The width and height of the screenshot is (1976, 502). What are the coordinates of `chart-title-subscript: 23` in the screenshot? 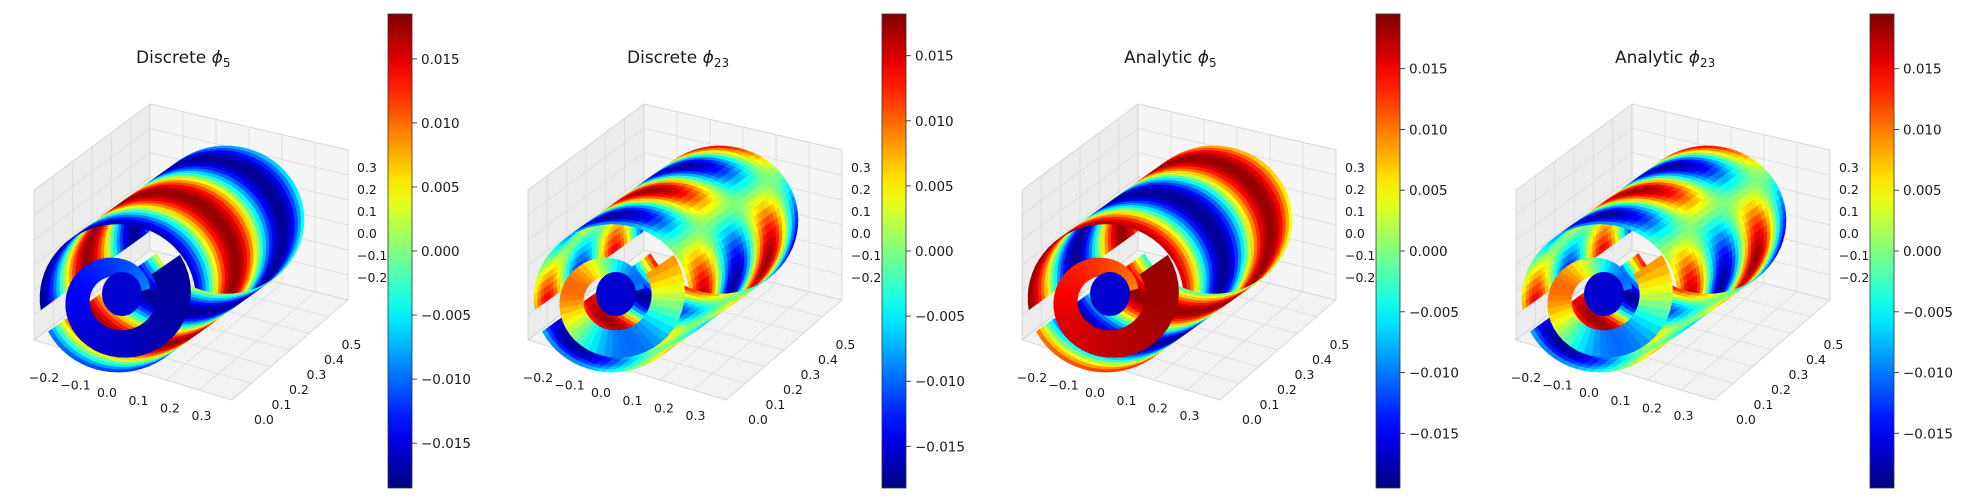 It's located at (721, 63).